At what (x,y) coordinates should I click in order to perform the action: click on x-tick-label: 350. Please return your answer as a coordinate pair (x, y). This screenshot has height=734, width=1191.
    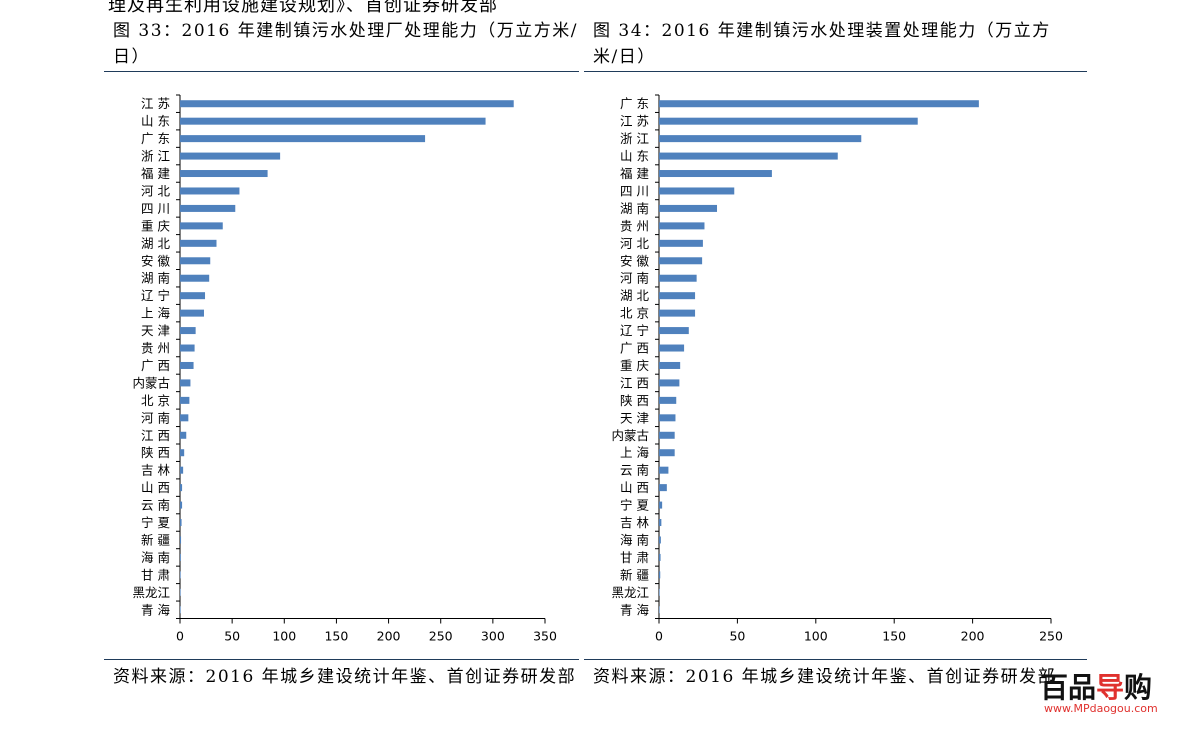
    Looking at the image, I should click on (545, 636).